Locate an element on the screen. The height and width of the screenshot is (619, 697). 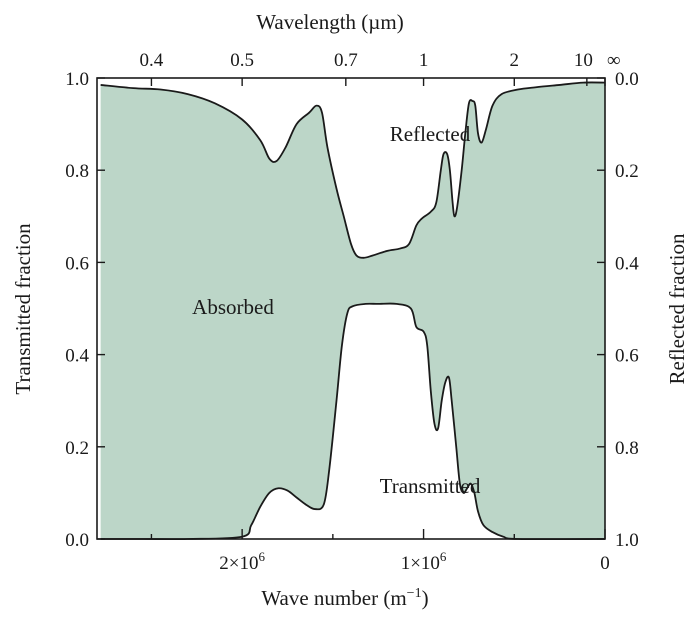
reflected-region-label: Reflected is located at coordinates (430, 134).